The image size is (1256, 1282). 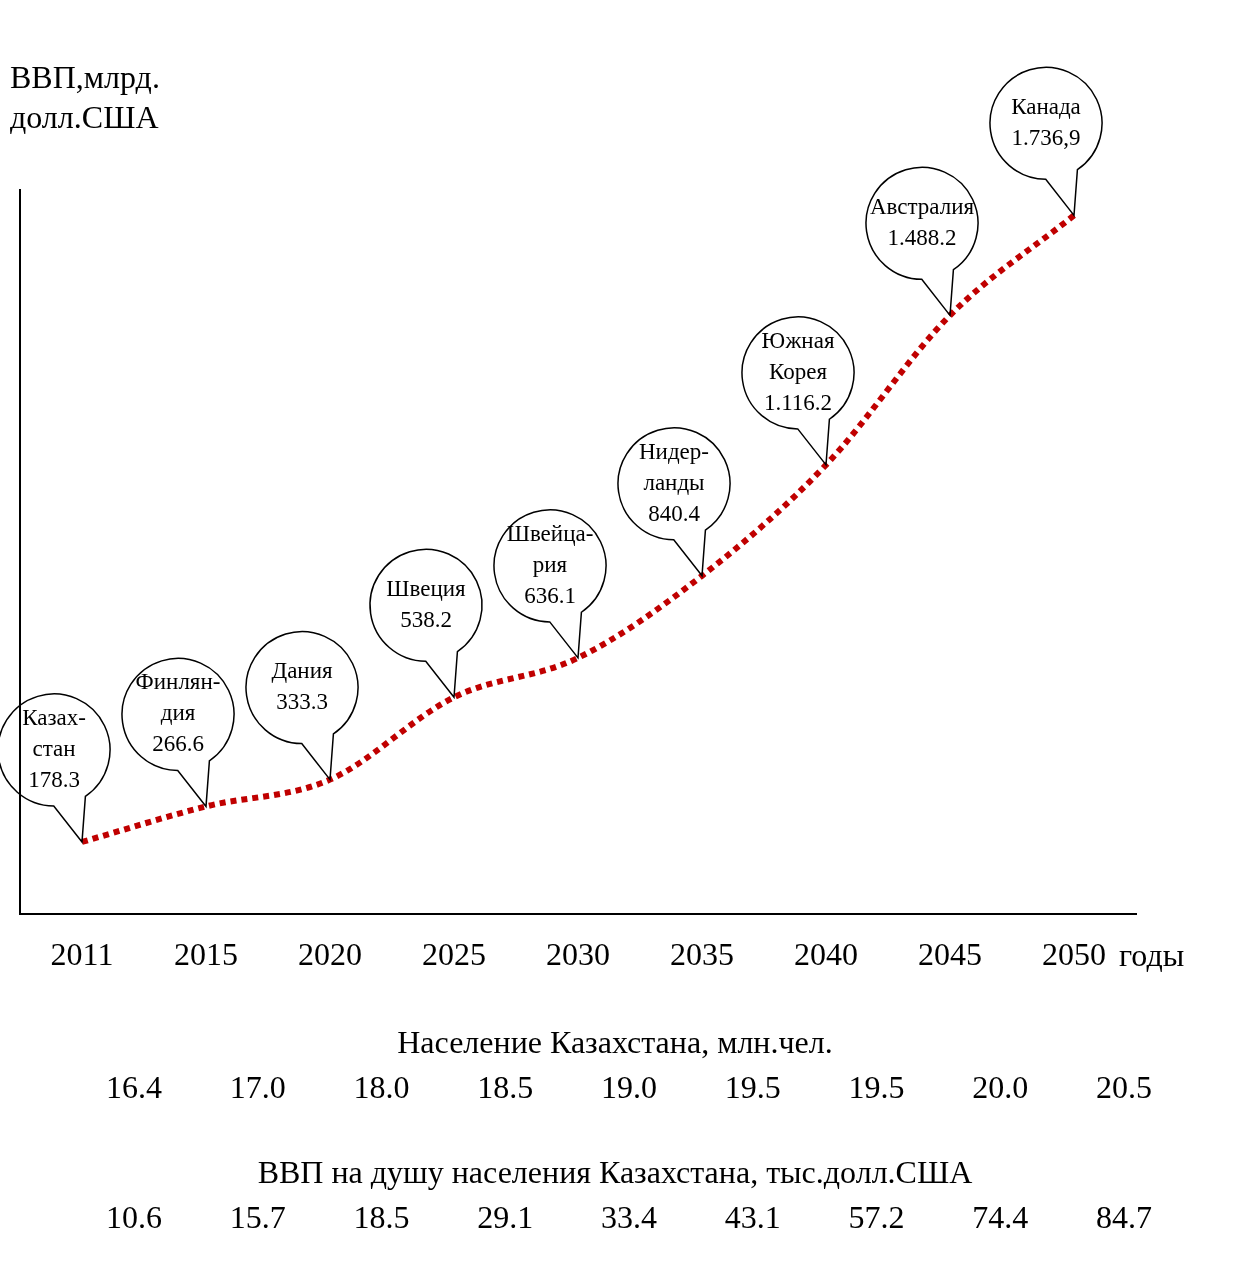 What do you see at coordinates (178, 697) in the screenshot?
I see `annotation: Финлян- дия` at bounding box center [178, 697].